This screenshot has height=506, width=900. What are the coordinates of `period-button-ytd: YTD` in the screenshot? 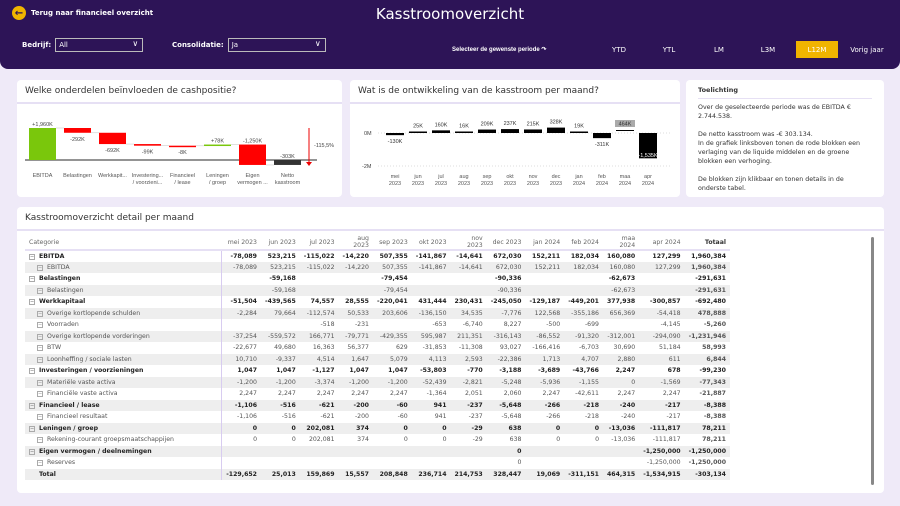 It's located at (619, 49).